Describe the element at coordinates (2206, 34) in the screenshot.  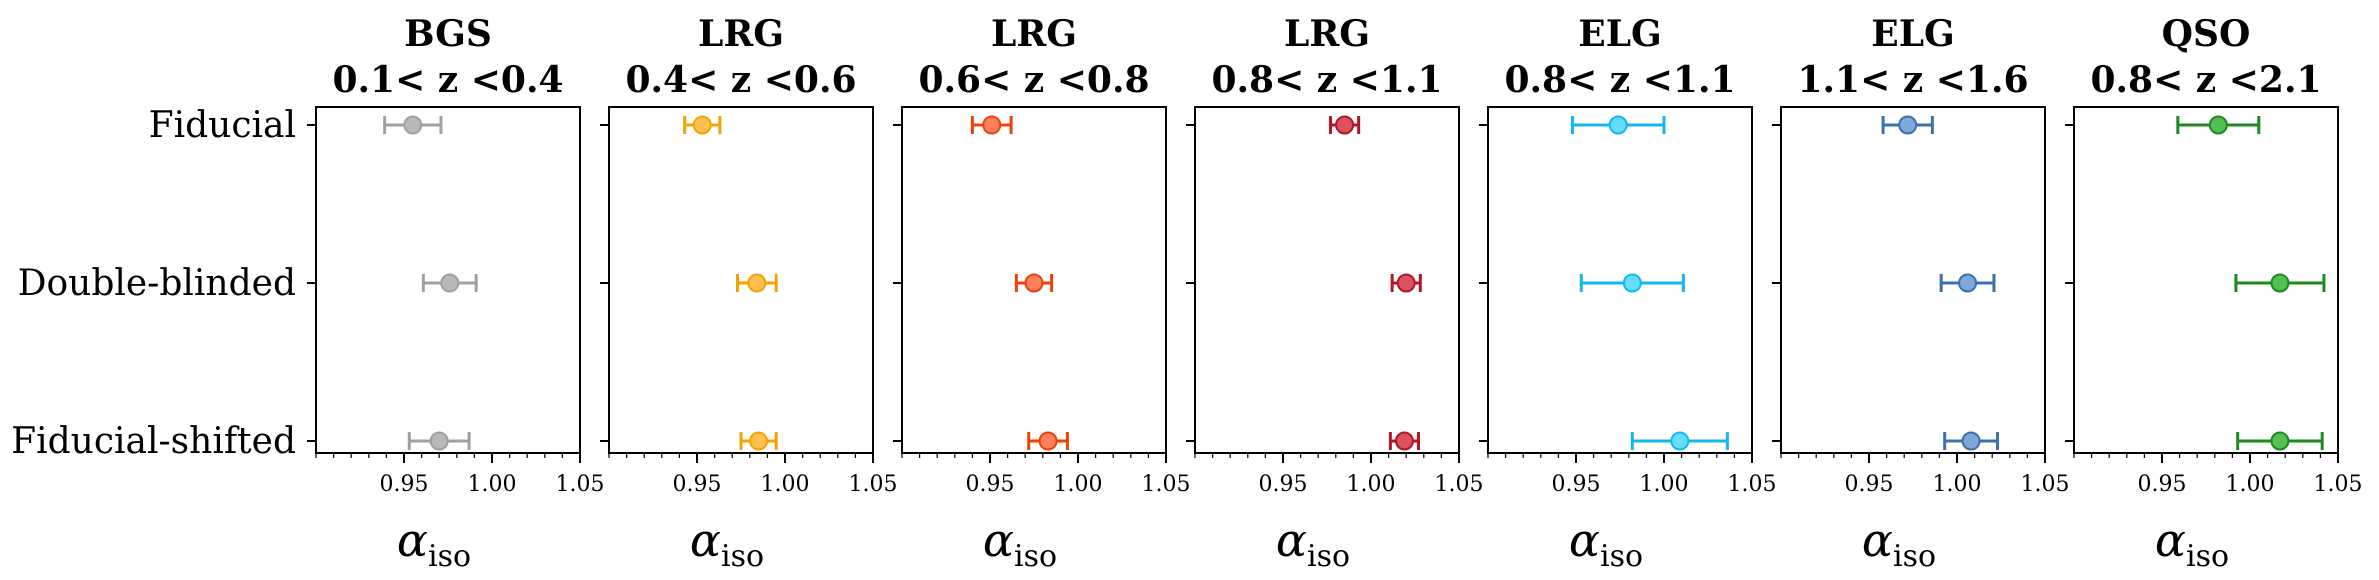
I see `panel-title: QSO` at that location.